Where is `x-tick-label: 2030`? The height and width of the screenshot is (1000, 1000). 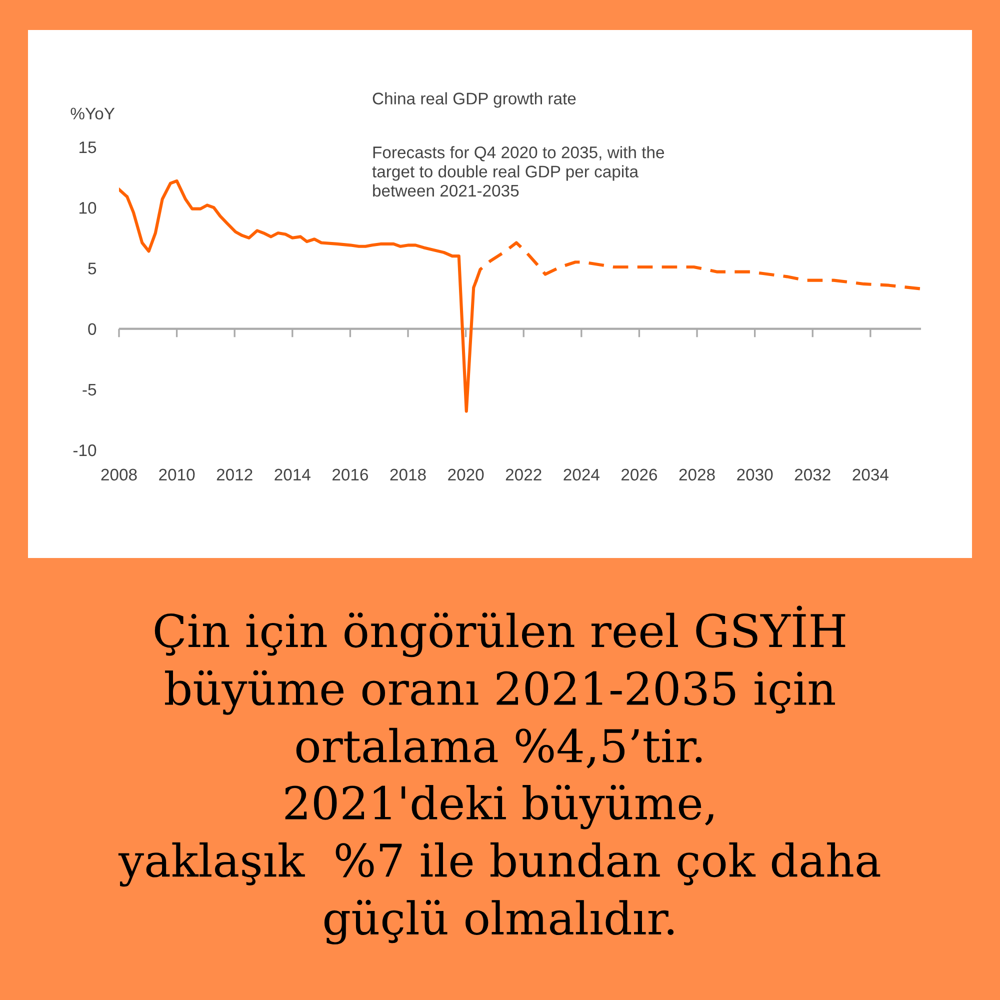
x-tick-label: 2030 is located at coordinates (755, 474).